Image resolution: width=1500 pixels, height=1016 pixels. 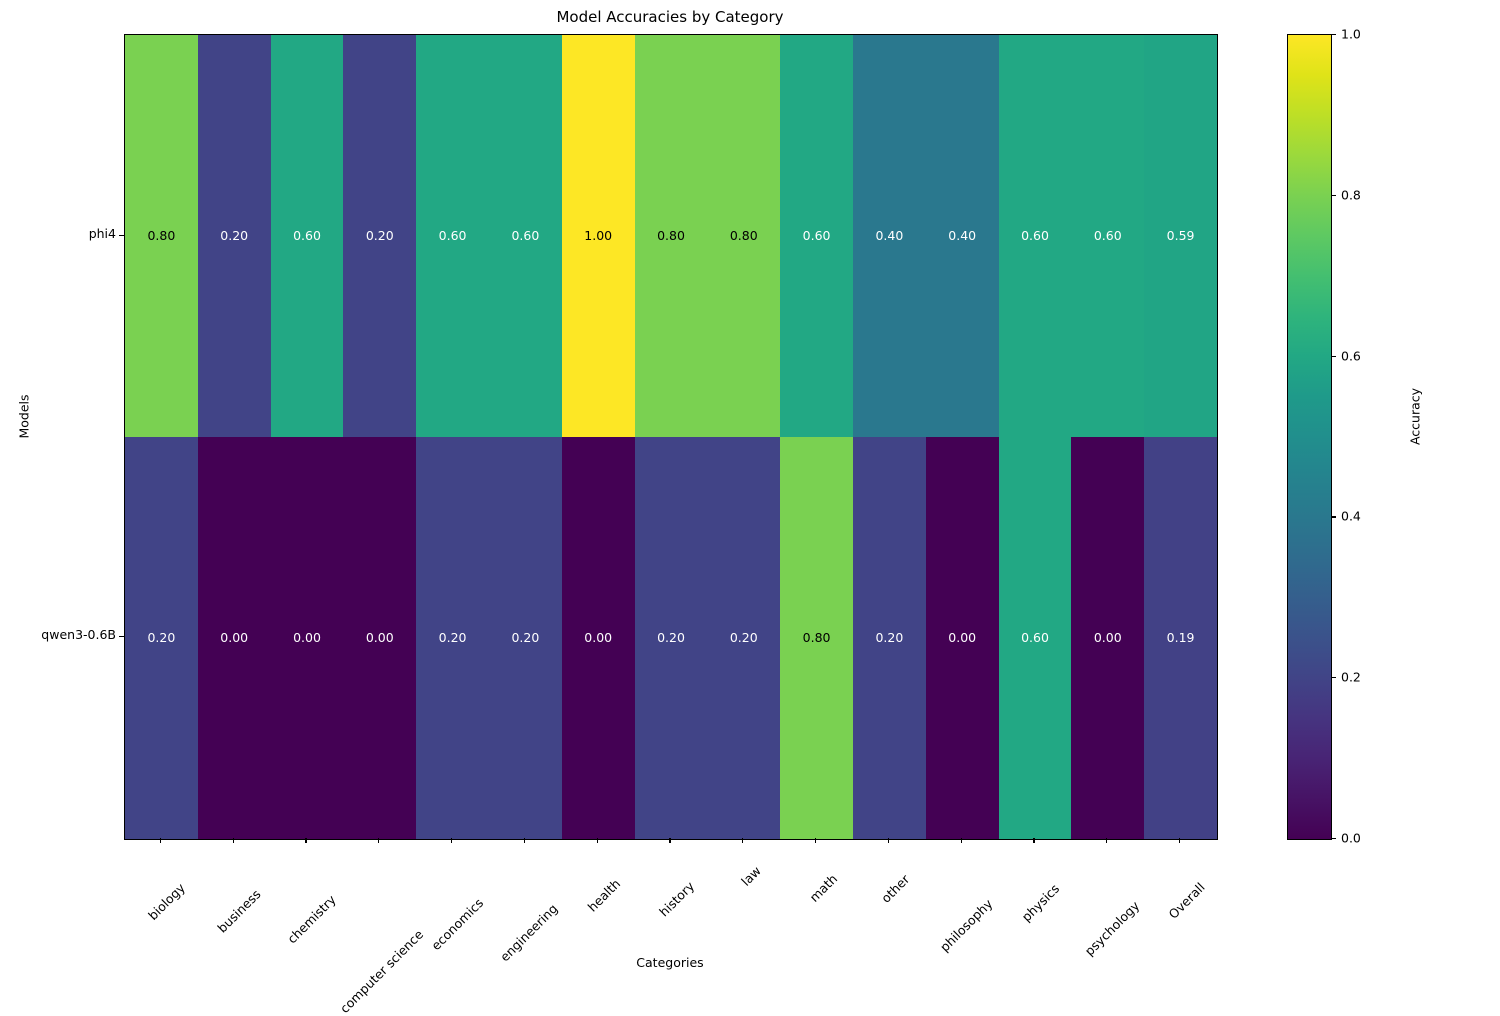 I want to click on x-tick-label-physics: physics, so click(x=1057, y=886).